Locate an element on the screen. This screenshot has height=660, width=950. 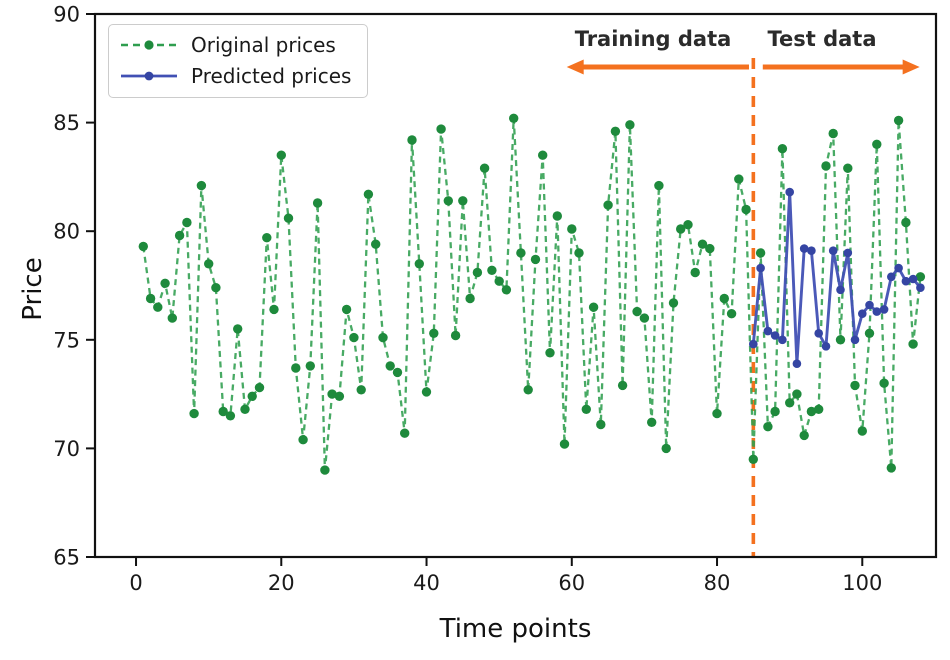
legend-swatch-original-dashed-line-icon is located at coordinates (149, 45).